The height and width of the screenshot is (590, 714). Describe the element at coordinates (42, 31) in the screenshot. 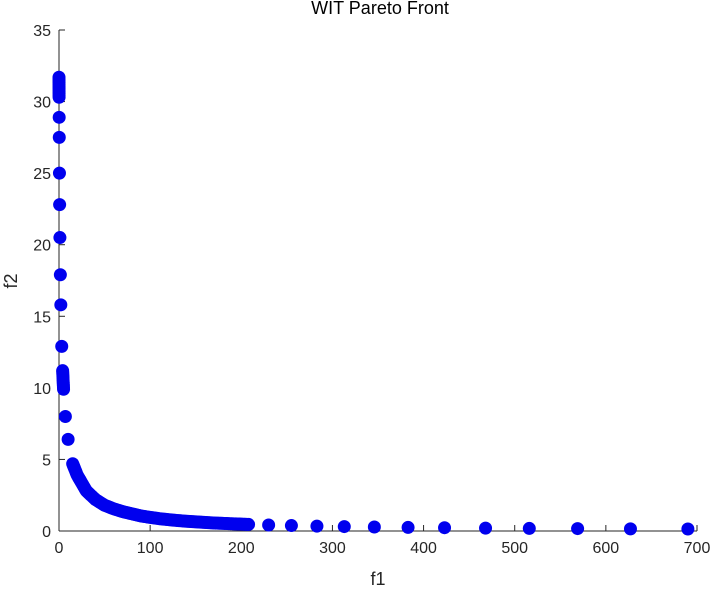

I see `y-tick-label: 35` at that location.